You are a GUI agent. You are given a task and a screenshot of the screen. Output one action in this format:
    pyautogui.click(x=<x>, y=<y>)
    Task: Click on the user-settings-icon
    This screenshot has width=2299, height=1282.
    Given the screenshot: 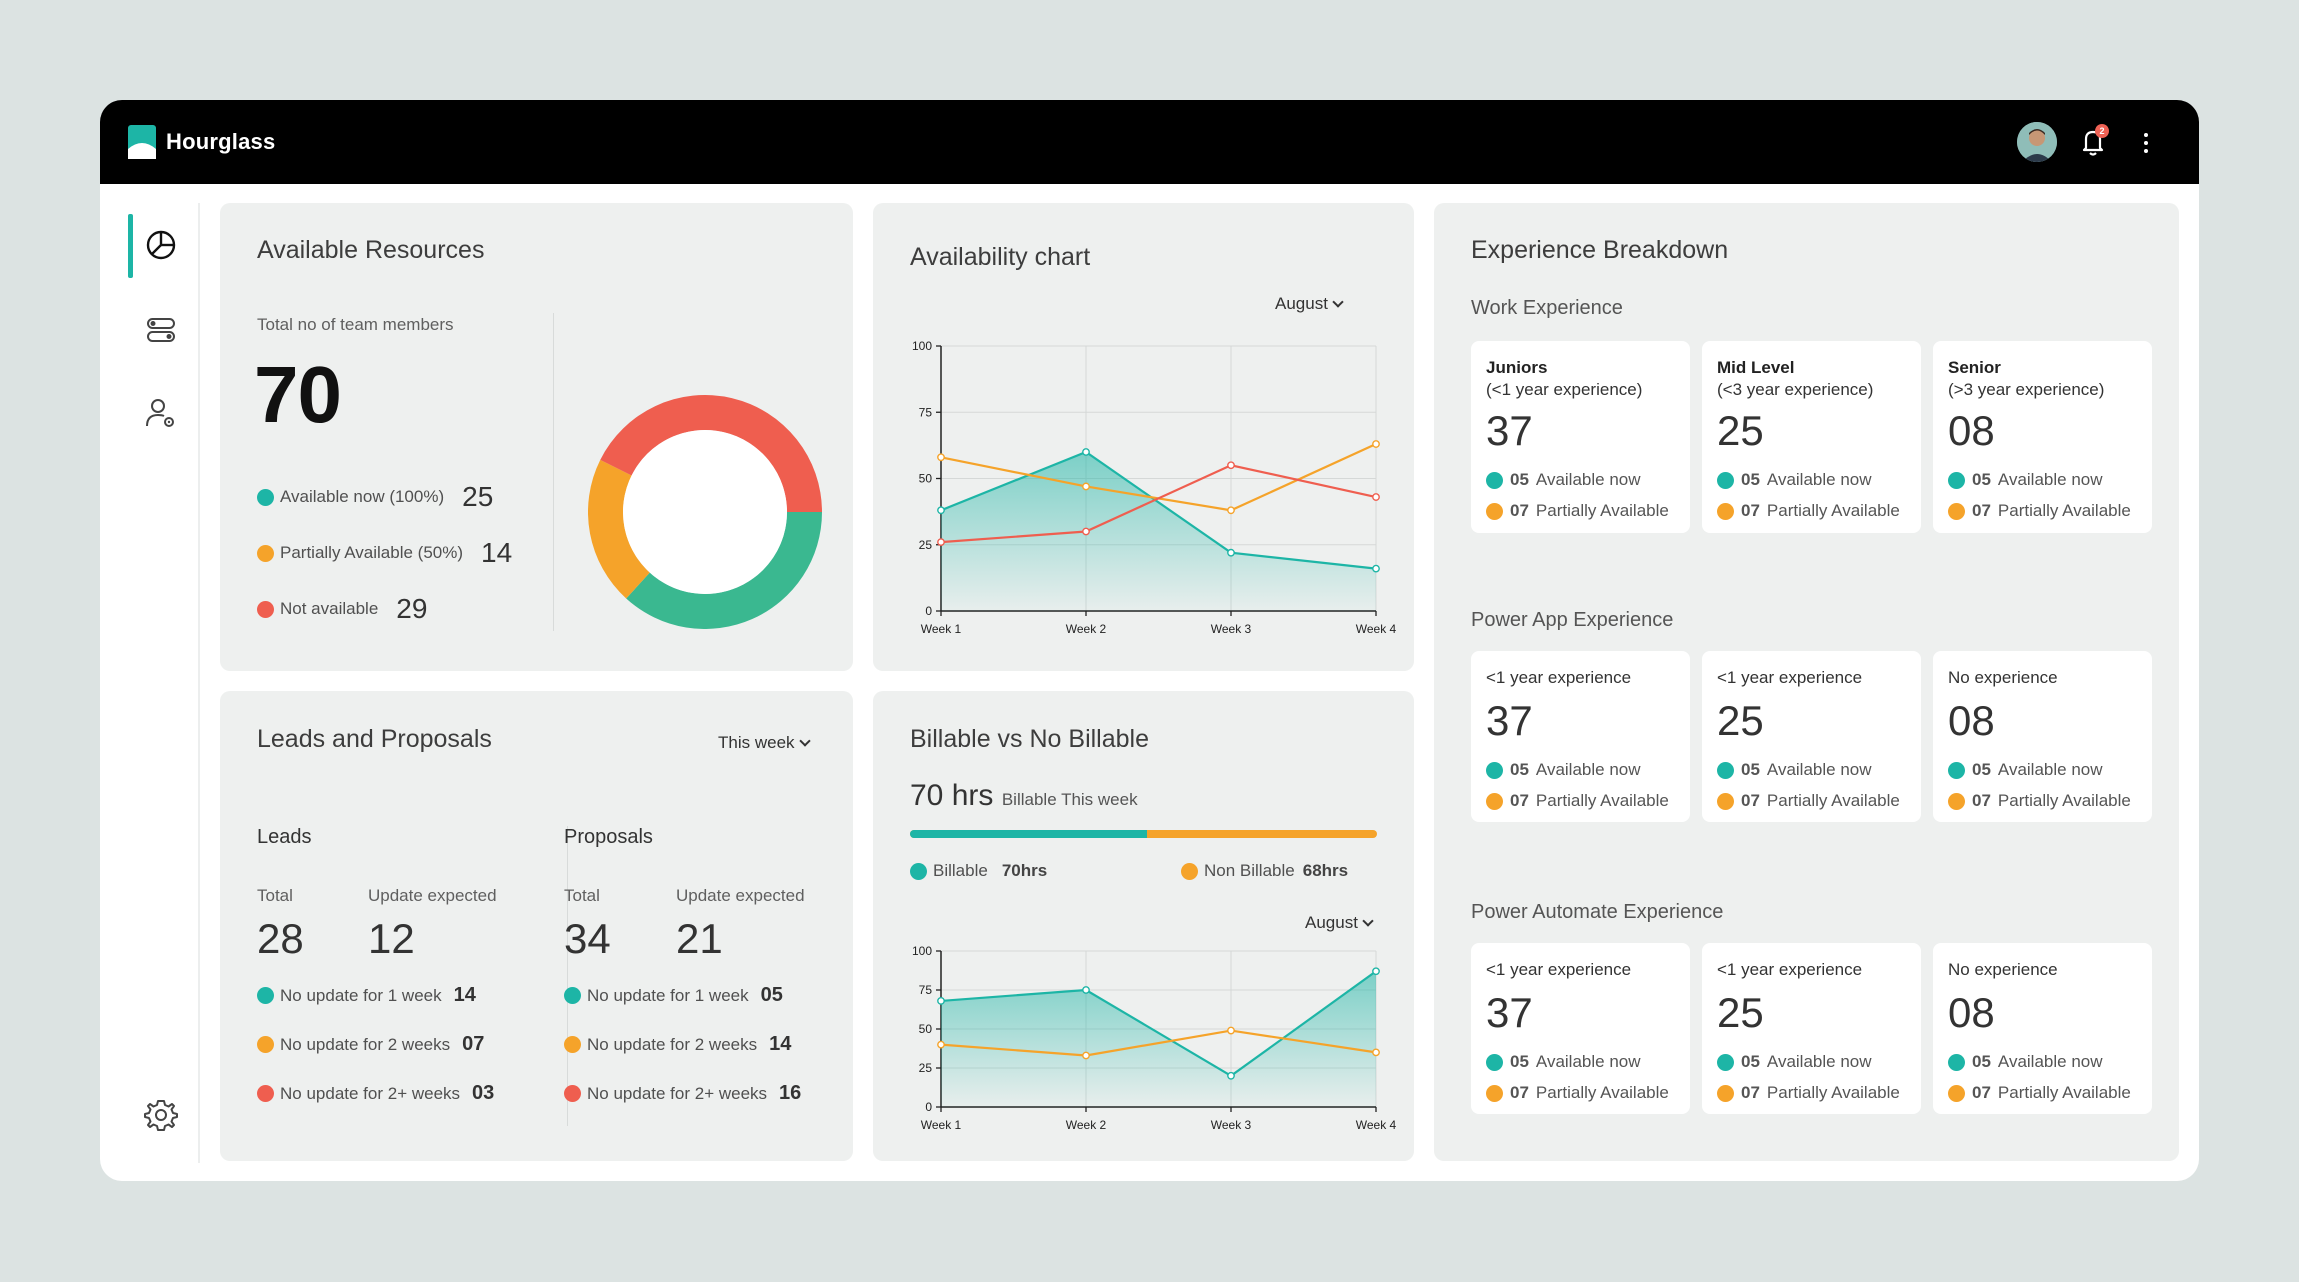 What is the action you would take?
    pyautogui.click(x=161, y=413)
    